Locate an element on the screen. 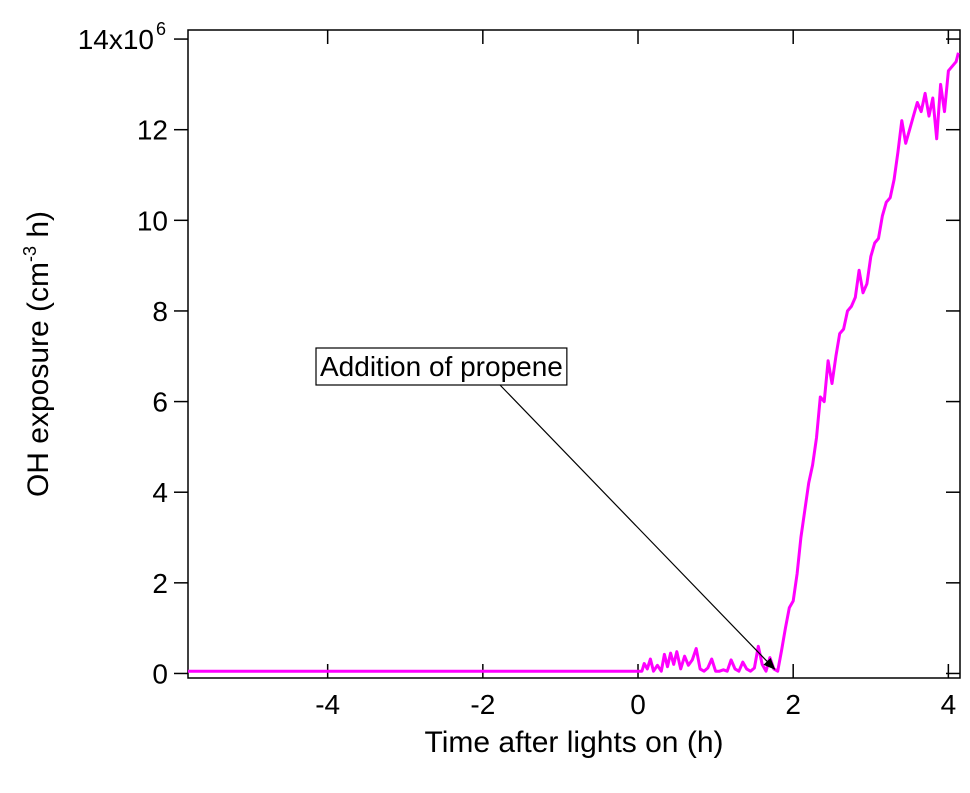  x-tick-label: 2 is located at coordinates (793, 704).